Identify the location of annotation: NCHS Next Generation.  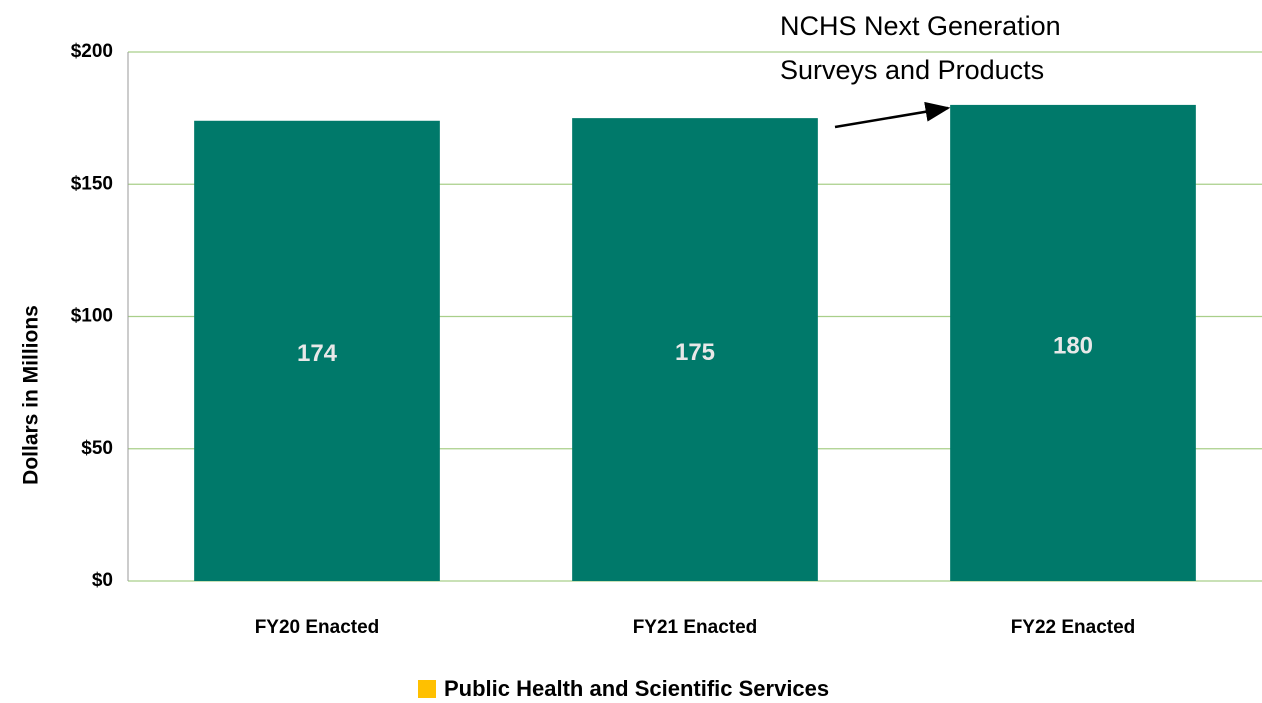
(920, 26).